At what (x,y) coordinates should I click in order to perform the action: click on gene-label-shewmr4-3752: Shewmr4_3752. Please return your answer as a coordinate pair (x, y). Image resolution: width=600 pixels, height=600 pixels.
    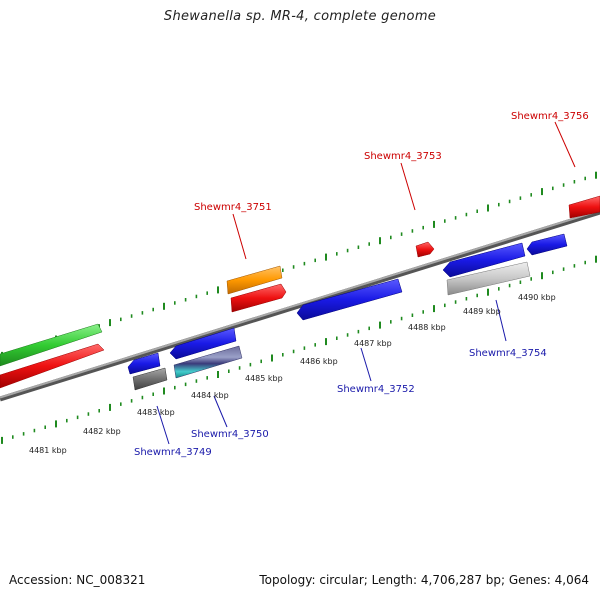
    Looking at the image, I should click on (376, 389).